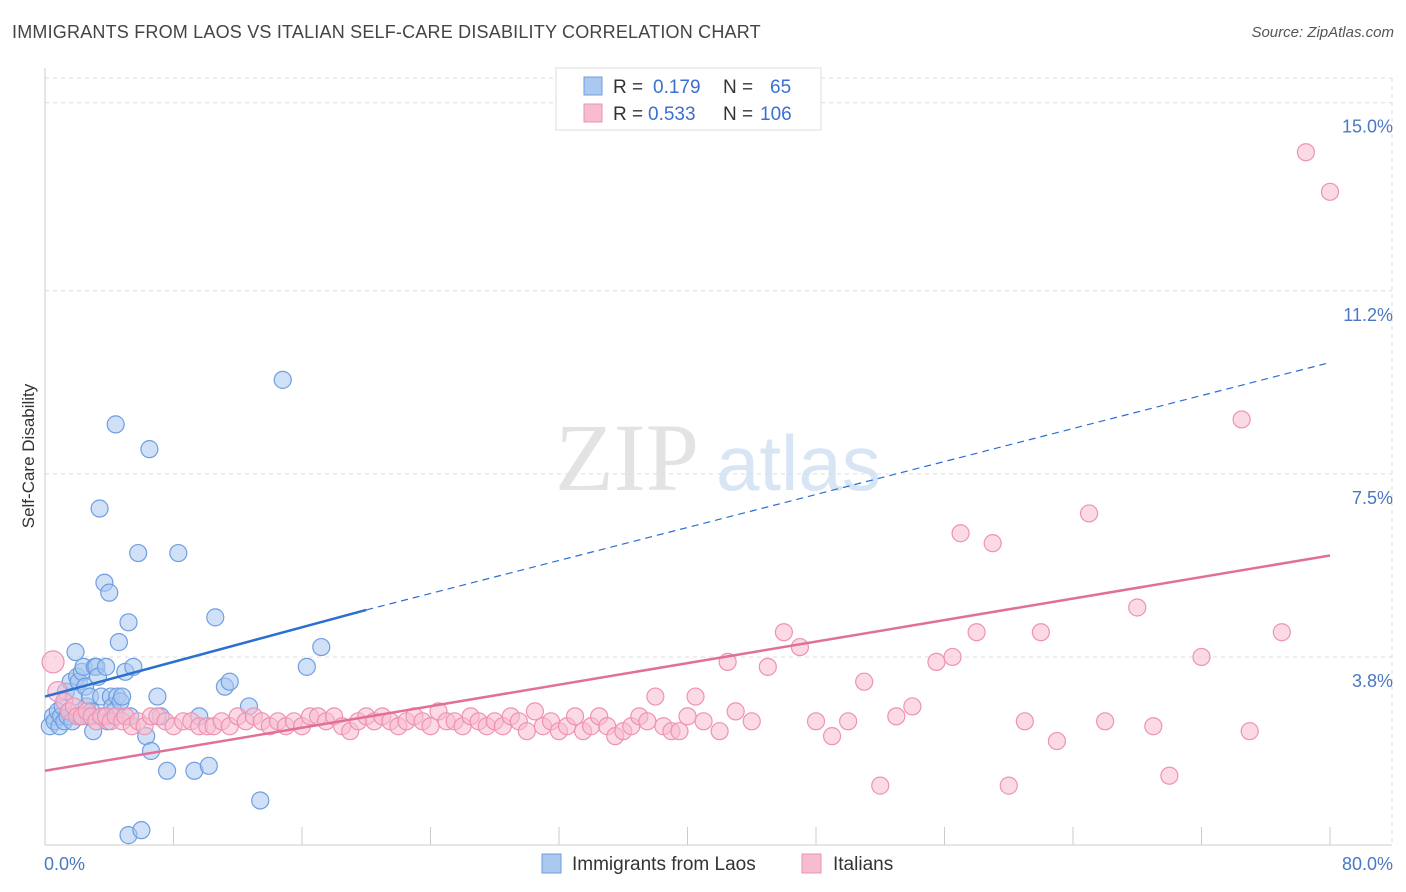 The height and width of the screenshot is (892, 1406). Describe the element at coordinates (593, 113) in the screenshot. I see `legend-swatch-italians` at that location.